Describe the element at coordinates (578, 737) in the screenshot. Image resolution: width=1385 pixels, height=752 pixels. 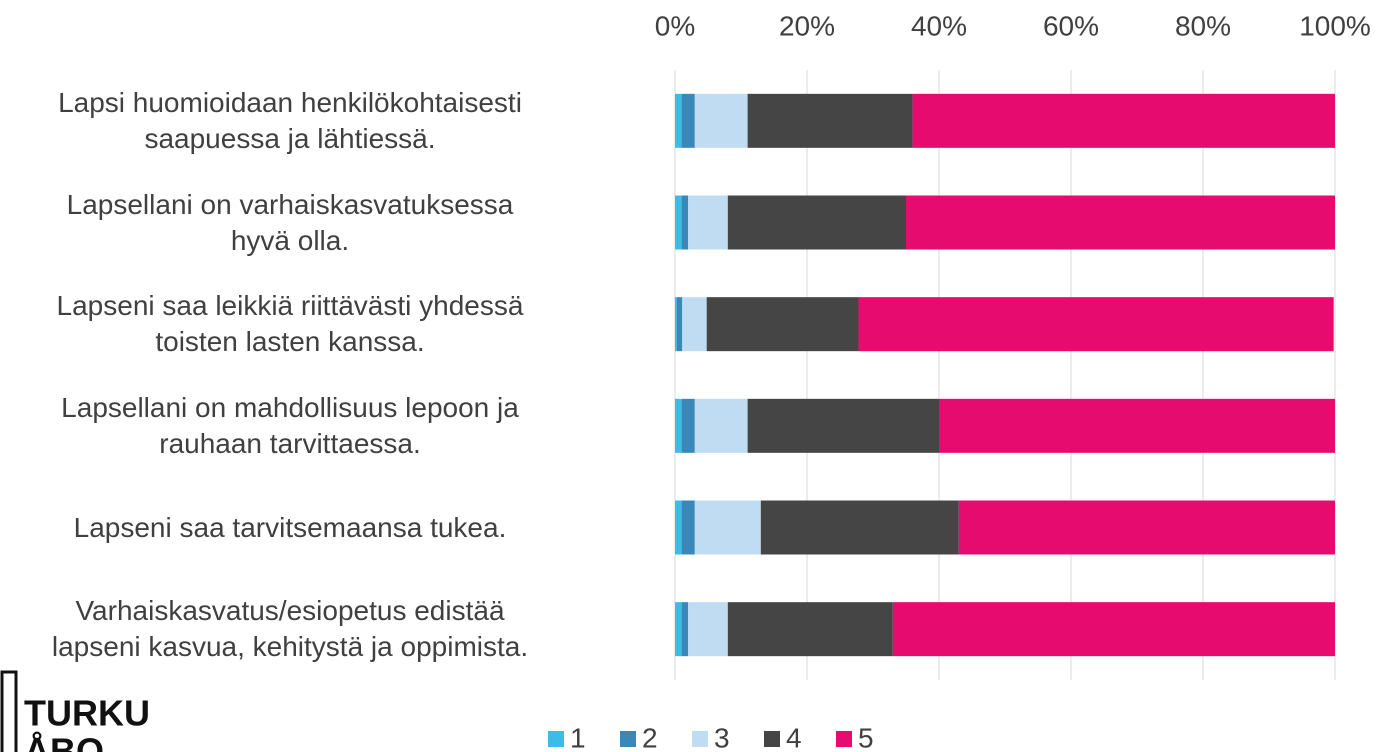
I see `legend-label: 1` at that location.